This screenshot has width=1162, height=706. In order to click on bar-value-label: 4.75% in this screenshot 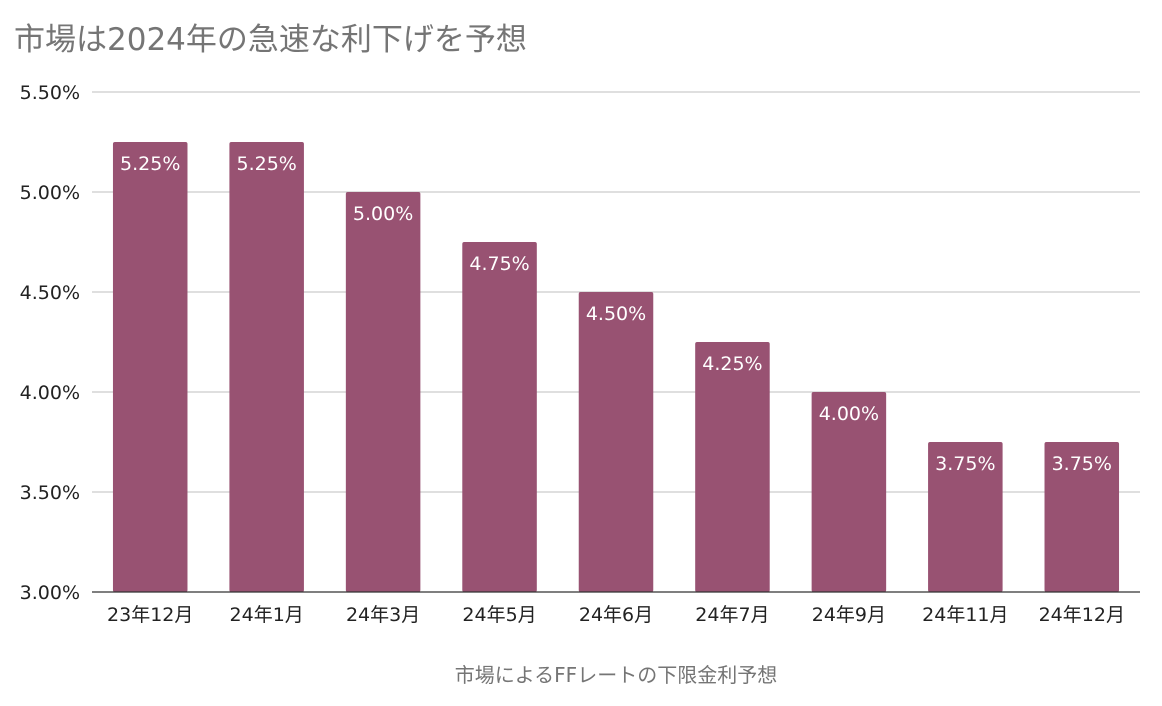, I will do `click(499, 264)`.